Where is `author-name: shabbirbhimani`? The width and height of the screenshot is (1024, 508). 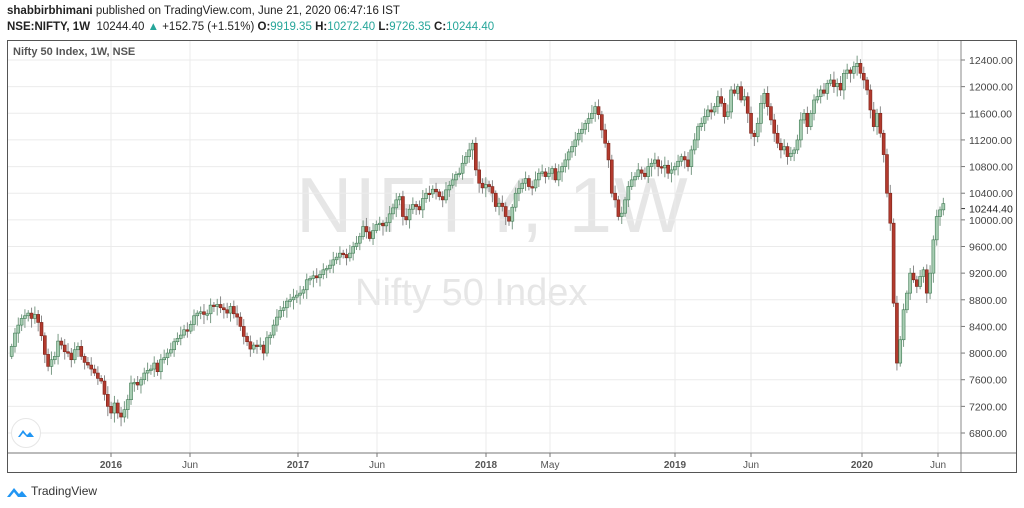 author-name: shabbirbhimani is located at coordinates (50, 11).